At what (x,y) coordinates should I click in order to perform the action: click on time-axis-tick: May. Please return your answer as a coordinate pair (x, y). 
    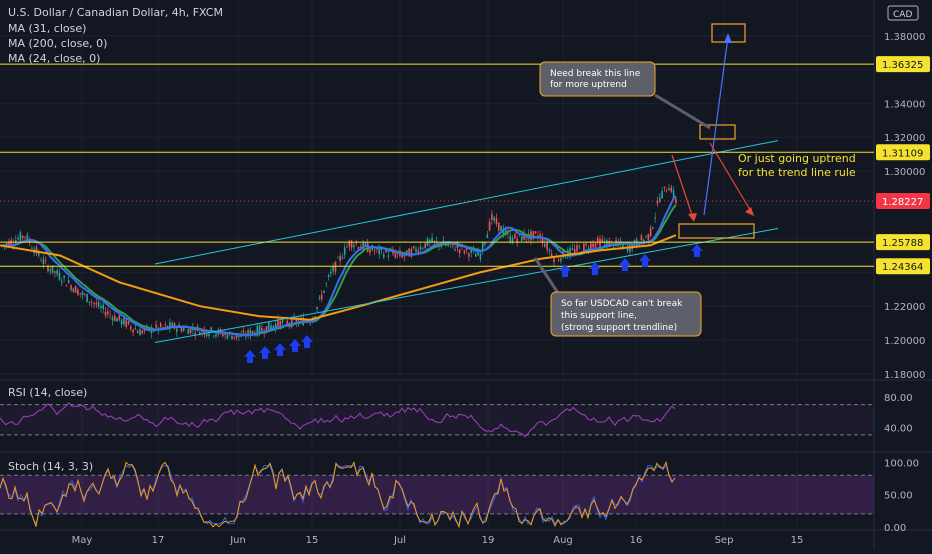
    Looking at the image, I should click on (82, 540).